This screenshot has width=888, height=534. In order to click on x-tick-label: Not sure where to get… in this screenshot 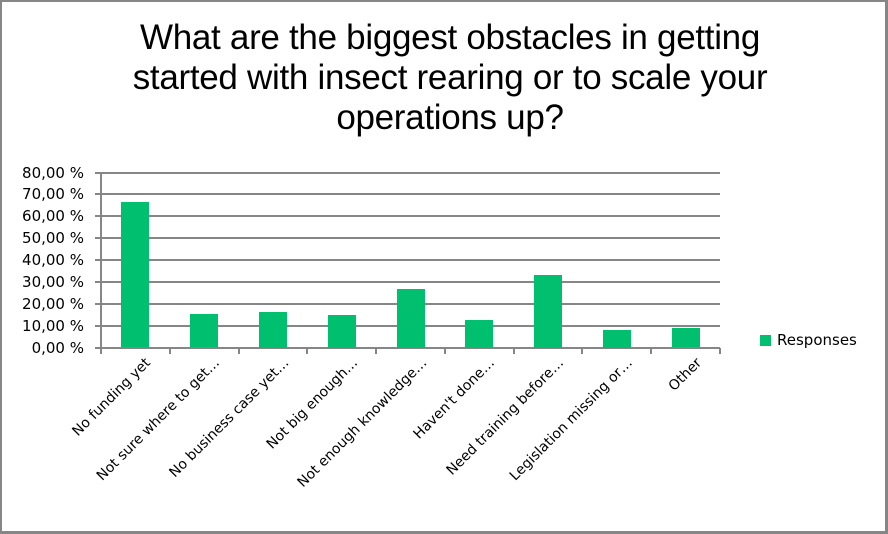, I will do `click(159, 420)`.